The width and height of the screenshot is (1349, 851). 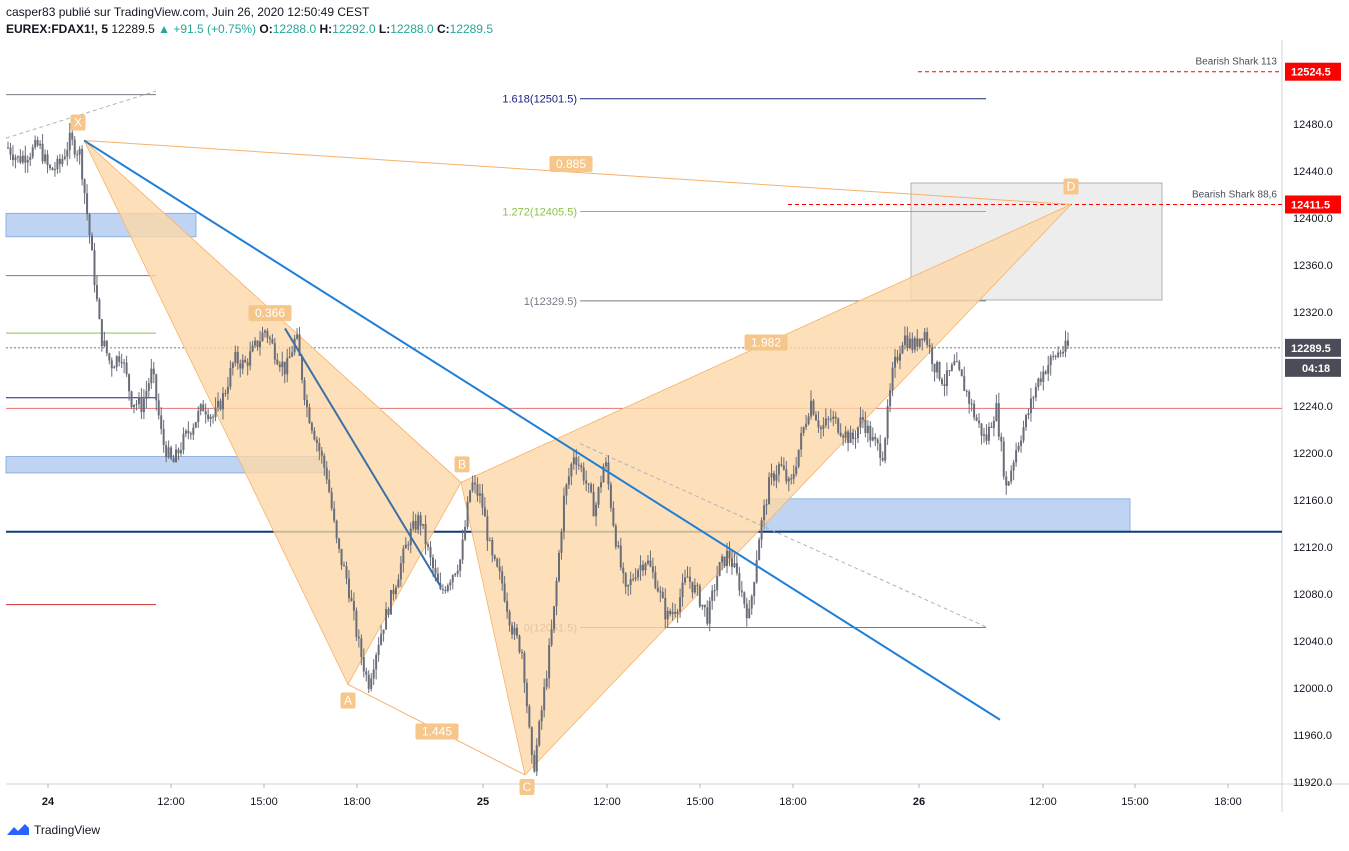 I want to click on y-tick-9: 12120.0, so click(x=1313, y=548).